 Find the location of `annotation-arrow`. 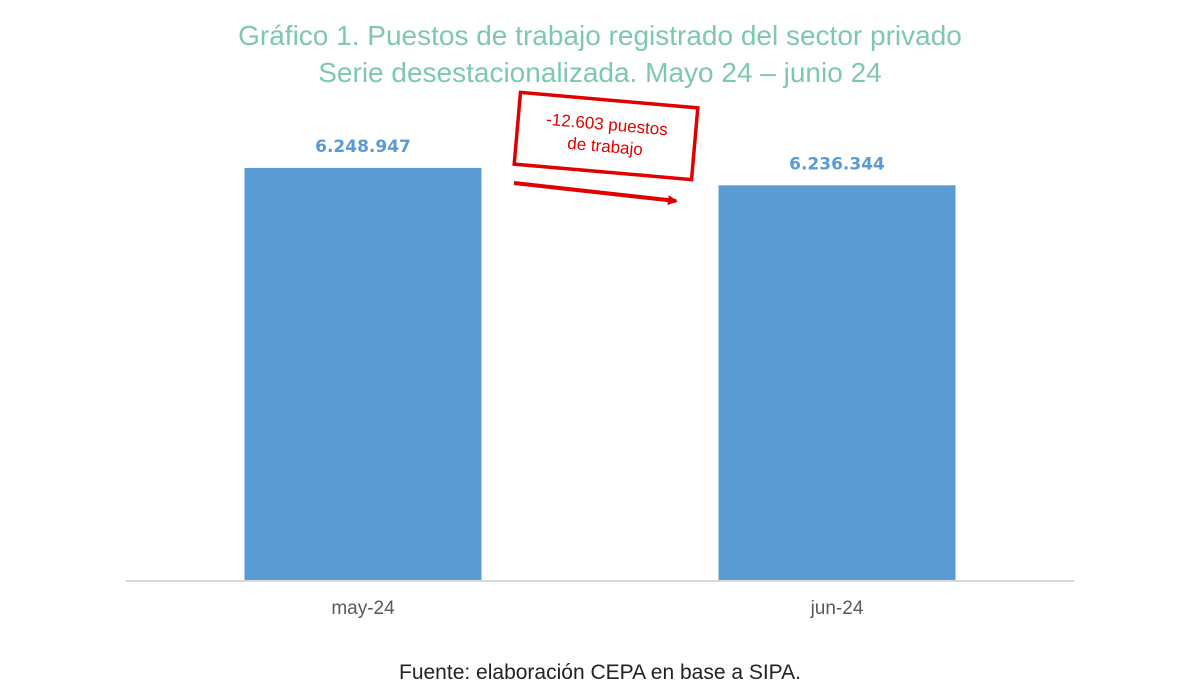

annotation-arrow is located at coordinates (595, 193).